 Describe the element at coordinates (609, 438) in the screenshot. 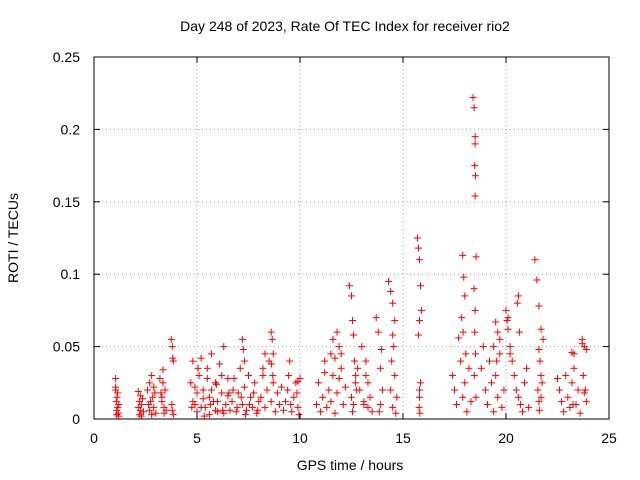

I see `x-tick-label: 25` at that location.